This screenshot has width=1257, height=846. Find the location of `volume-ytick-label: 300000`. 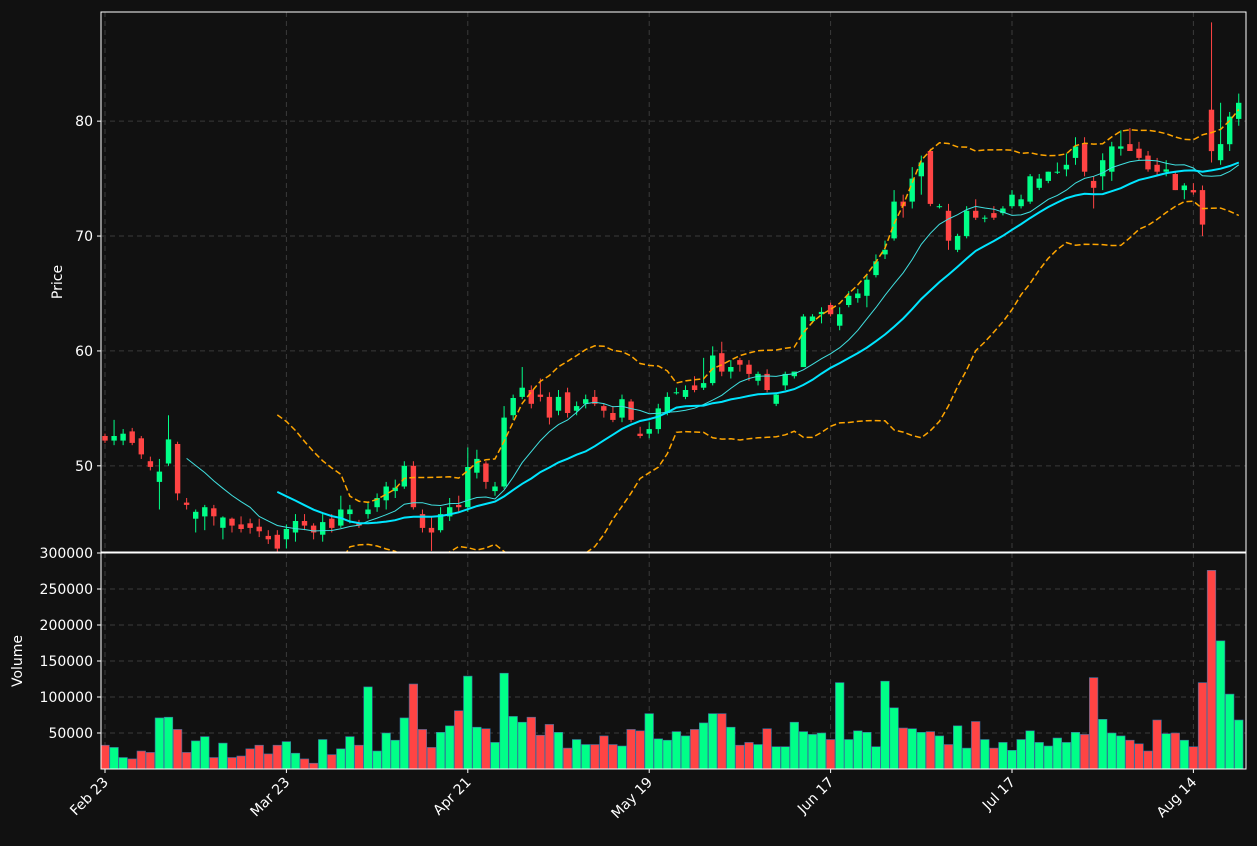

volume-ytick-label: 300000 is located at coordinates (66, 554).